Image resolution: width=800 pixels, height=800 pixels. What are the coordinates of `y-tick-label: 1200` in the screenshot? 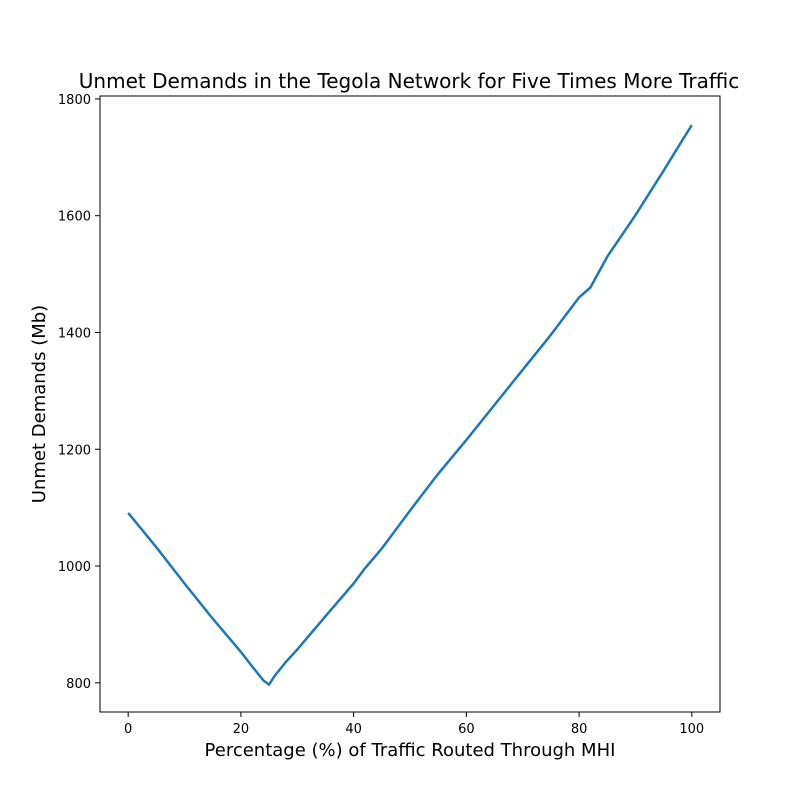 It's located at (74, 450).